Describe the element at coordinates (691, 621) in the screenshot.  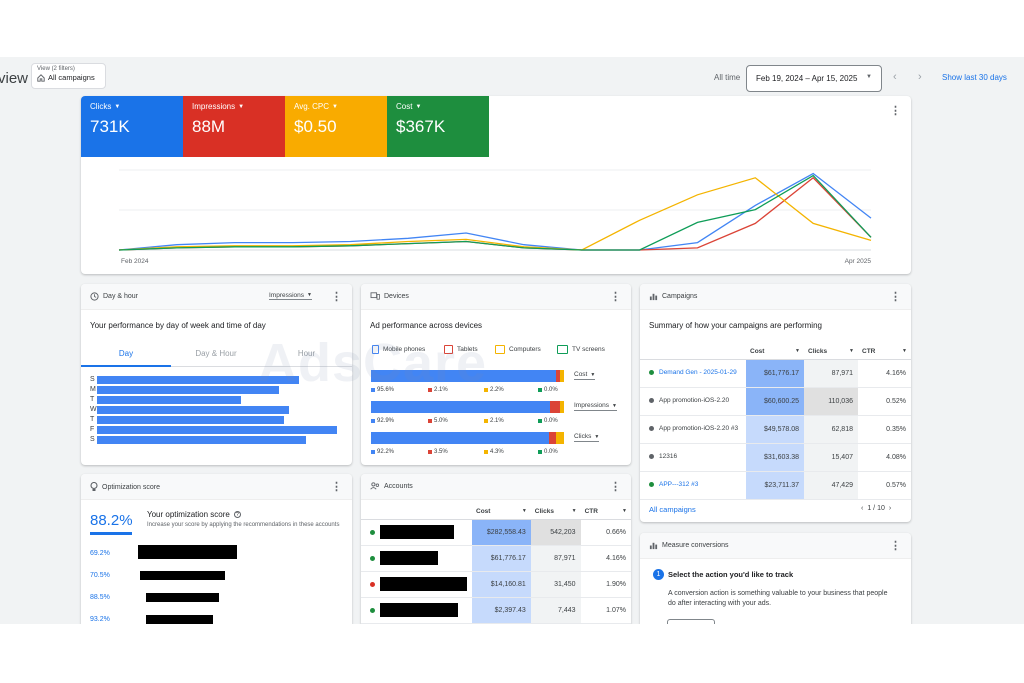
I see `select-action-button` at that location.